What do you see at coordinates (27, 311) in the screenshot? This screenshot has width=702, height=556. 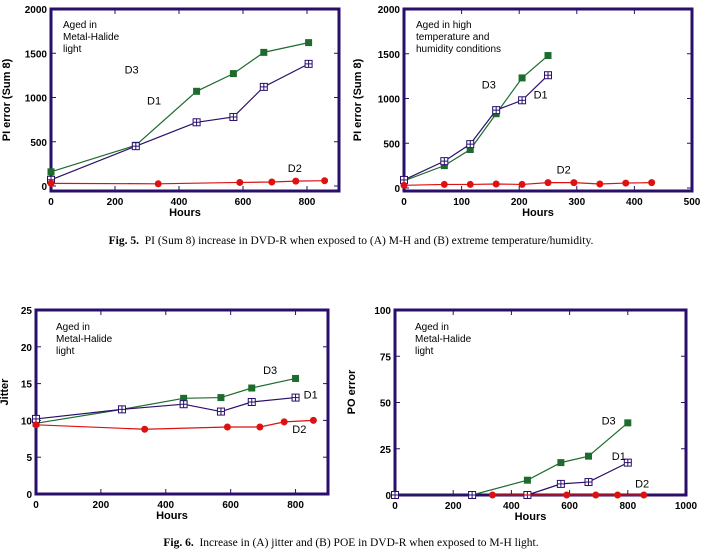 I see `y-tick-label: 25` at bounding box center [27, 311].